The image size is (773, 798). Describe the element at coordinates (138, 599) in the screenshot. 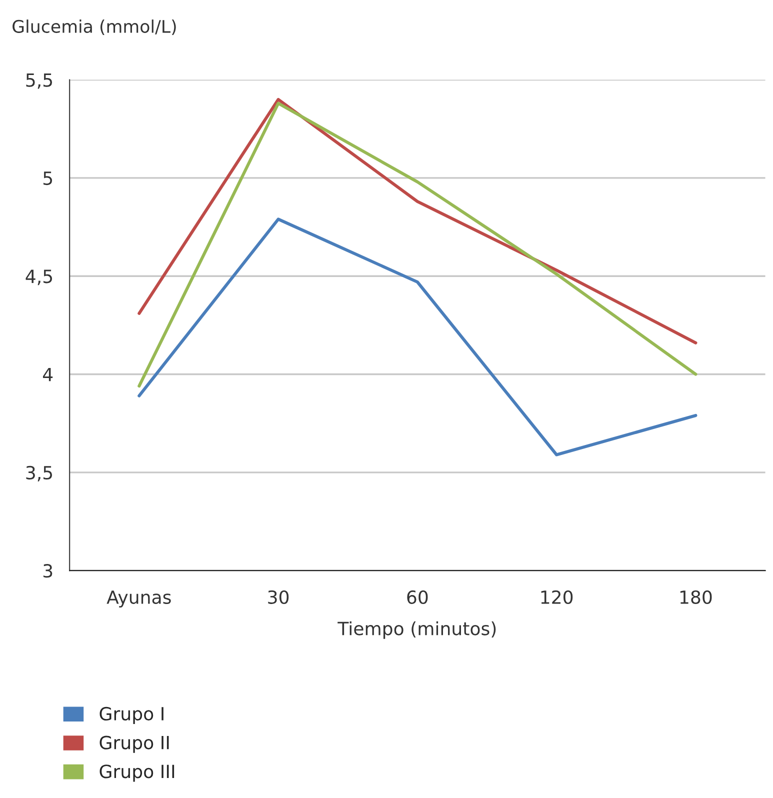

I see `x-tick-label: Ayunas` at that location.